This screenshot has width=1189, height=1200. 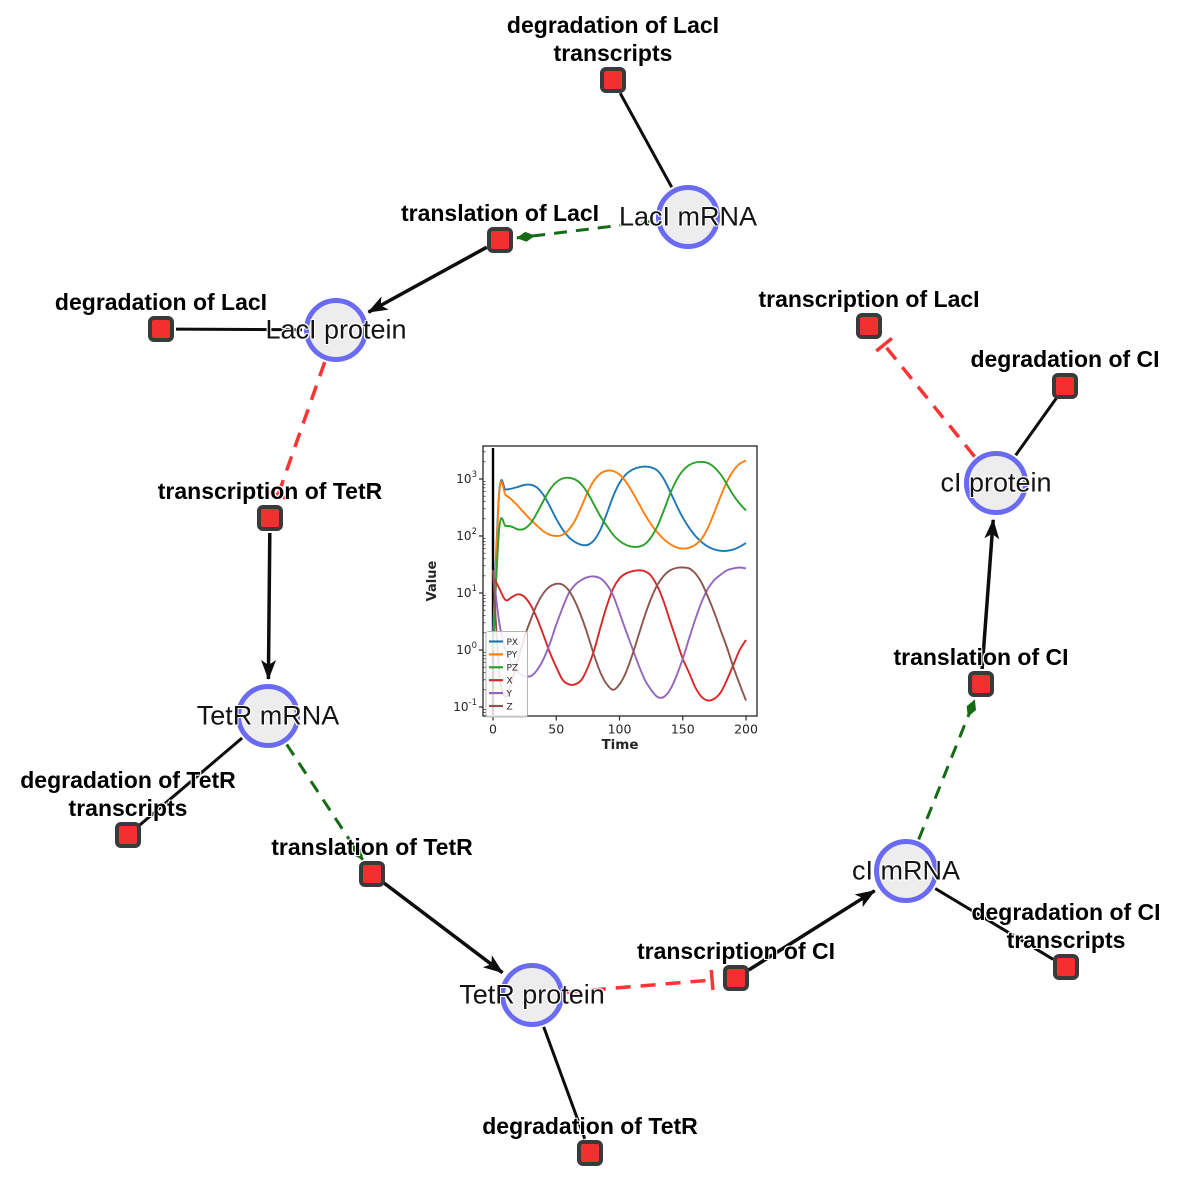 I want to click on y-tick-label: 10¹, so click(x=466, y=592).